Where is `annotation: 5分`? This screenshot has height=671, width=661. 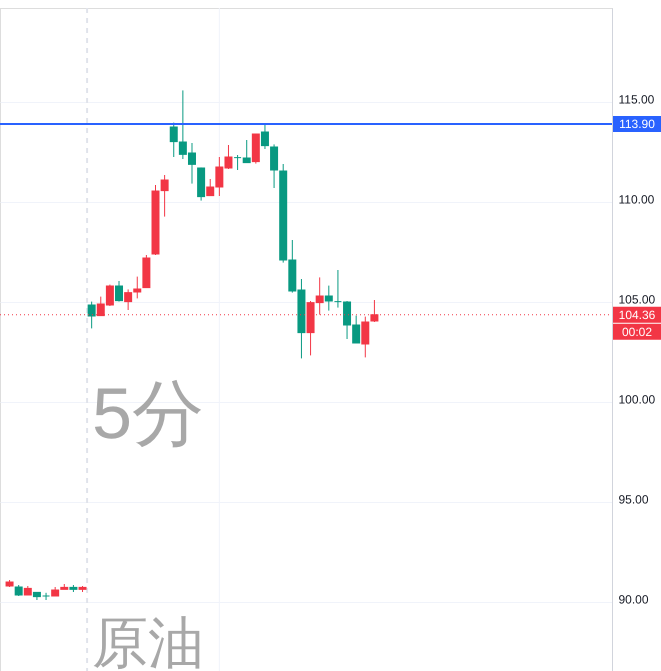 annotation: 5分 is located at coordinates (148, 414).